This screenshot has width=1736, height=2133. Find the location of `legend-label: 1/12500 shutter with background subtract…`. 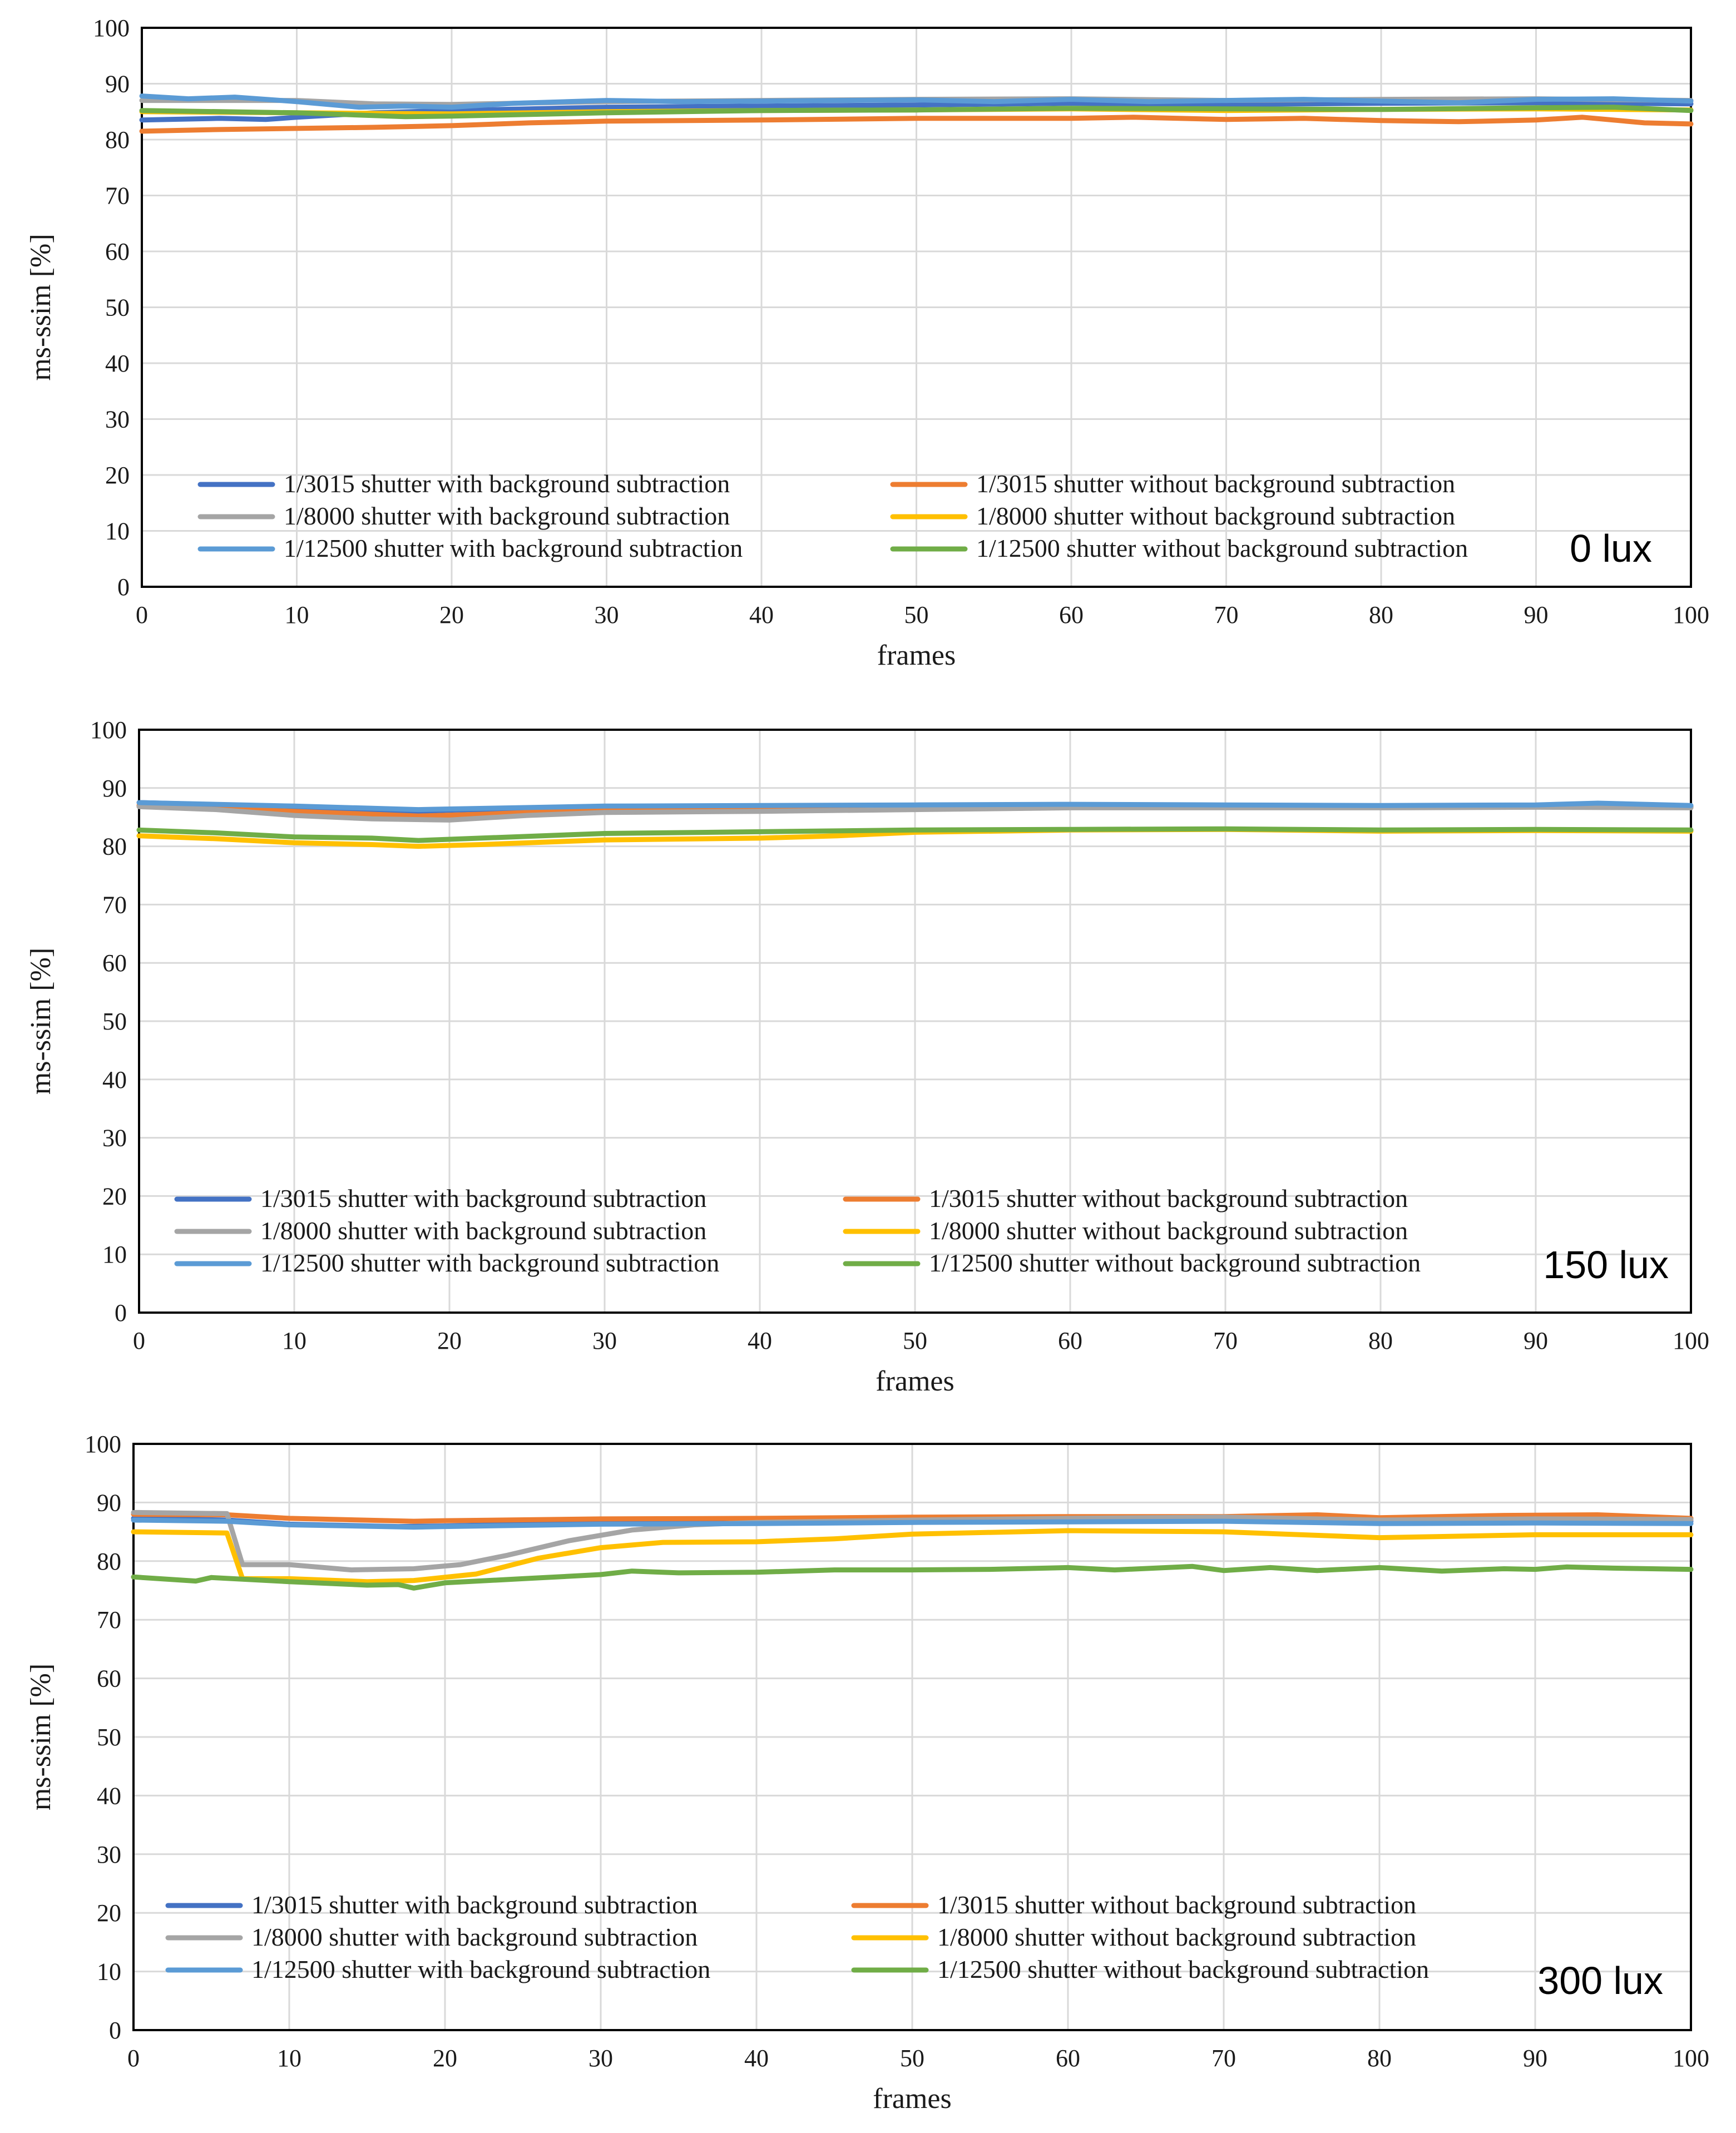

legend-label: 1/12500 shutter with background subtract… is located at coordinates (489, 1263).